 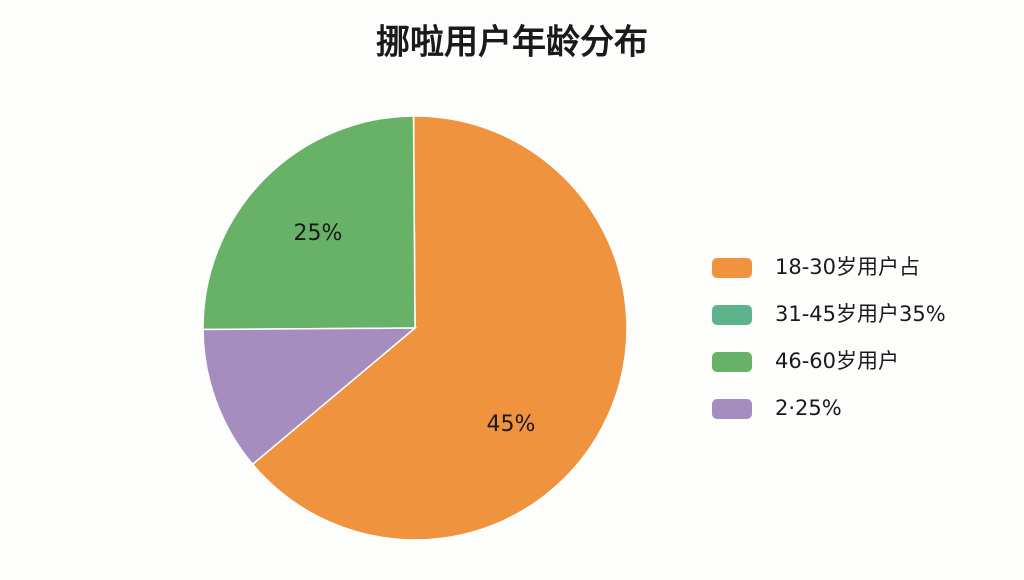 I want to click on chart-title: 挪啦用户年龄分布, so click(x=512, y=43).